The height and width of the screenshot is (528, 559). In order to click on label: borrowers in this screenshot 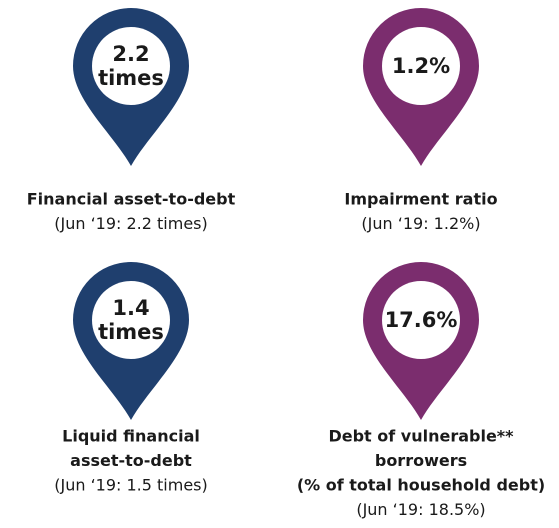, I will do `click(421, 460)`.